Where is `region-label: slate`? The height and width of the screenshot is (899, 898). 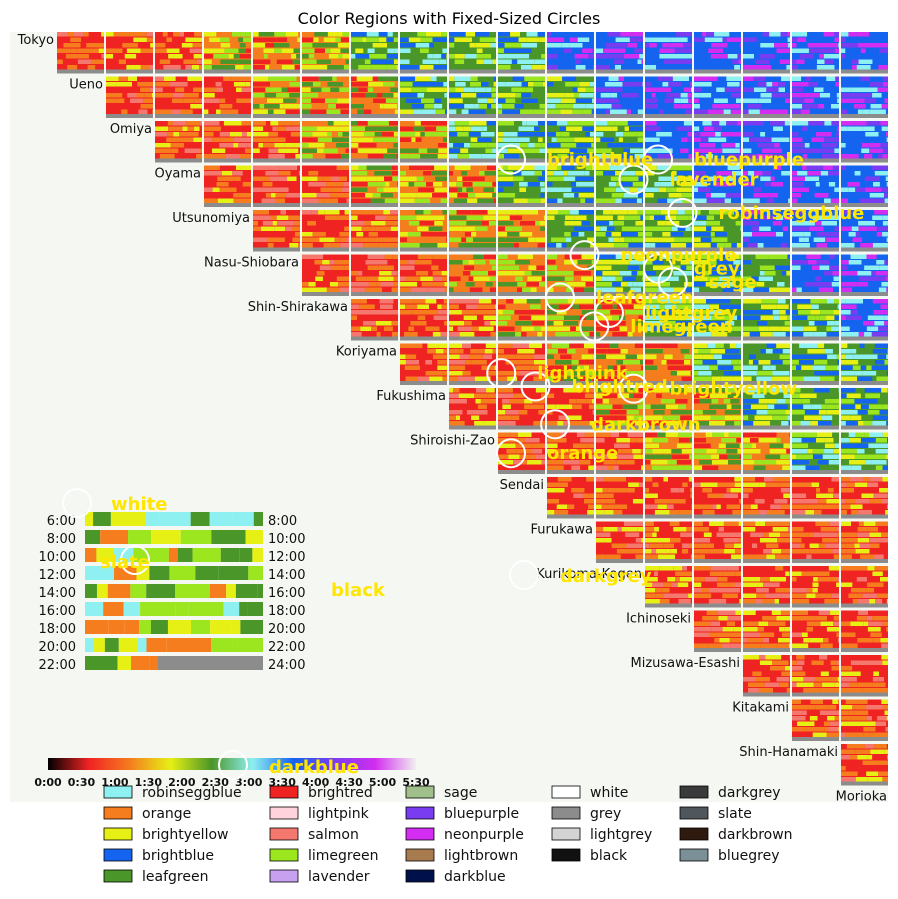 region-label: slate is located at coordinates (125, 562).